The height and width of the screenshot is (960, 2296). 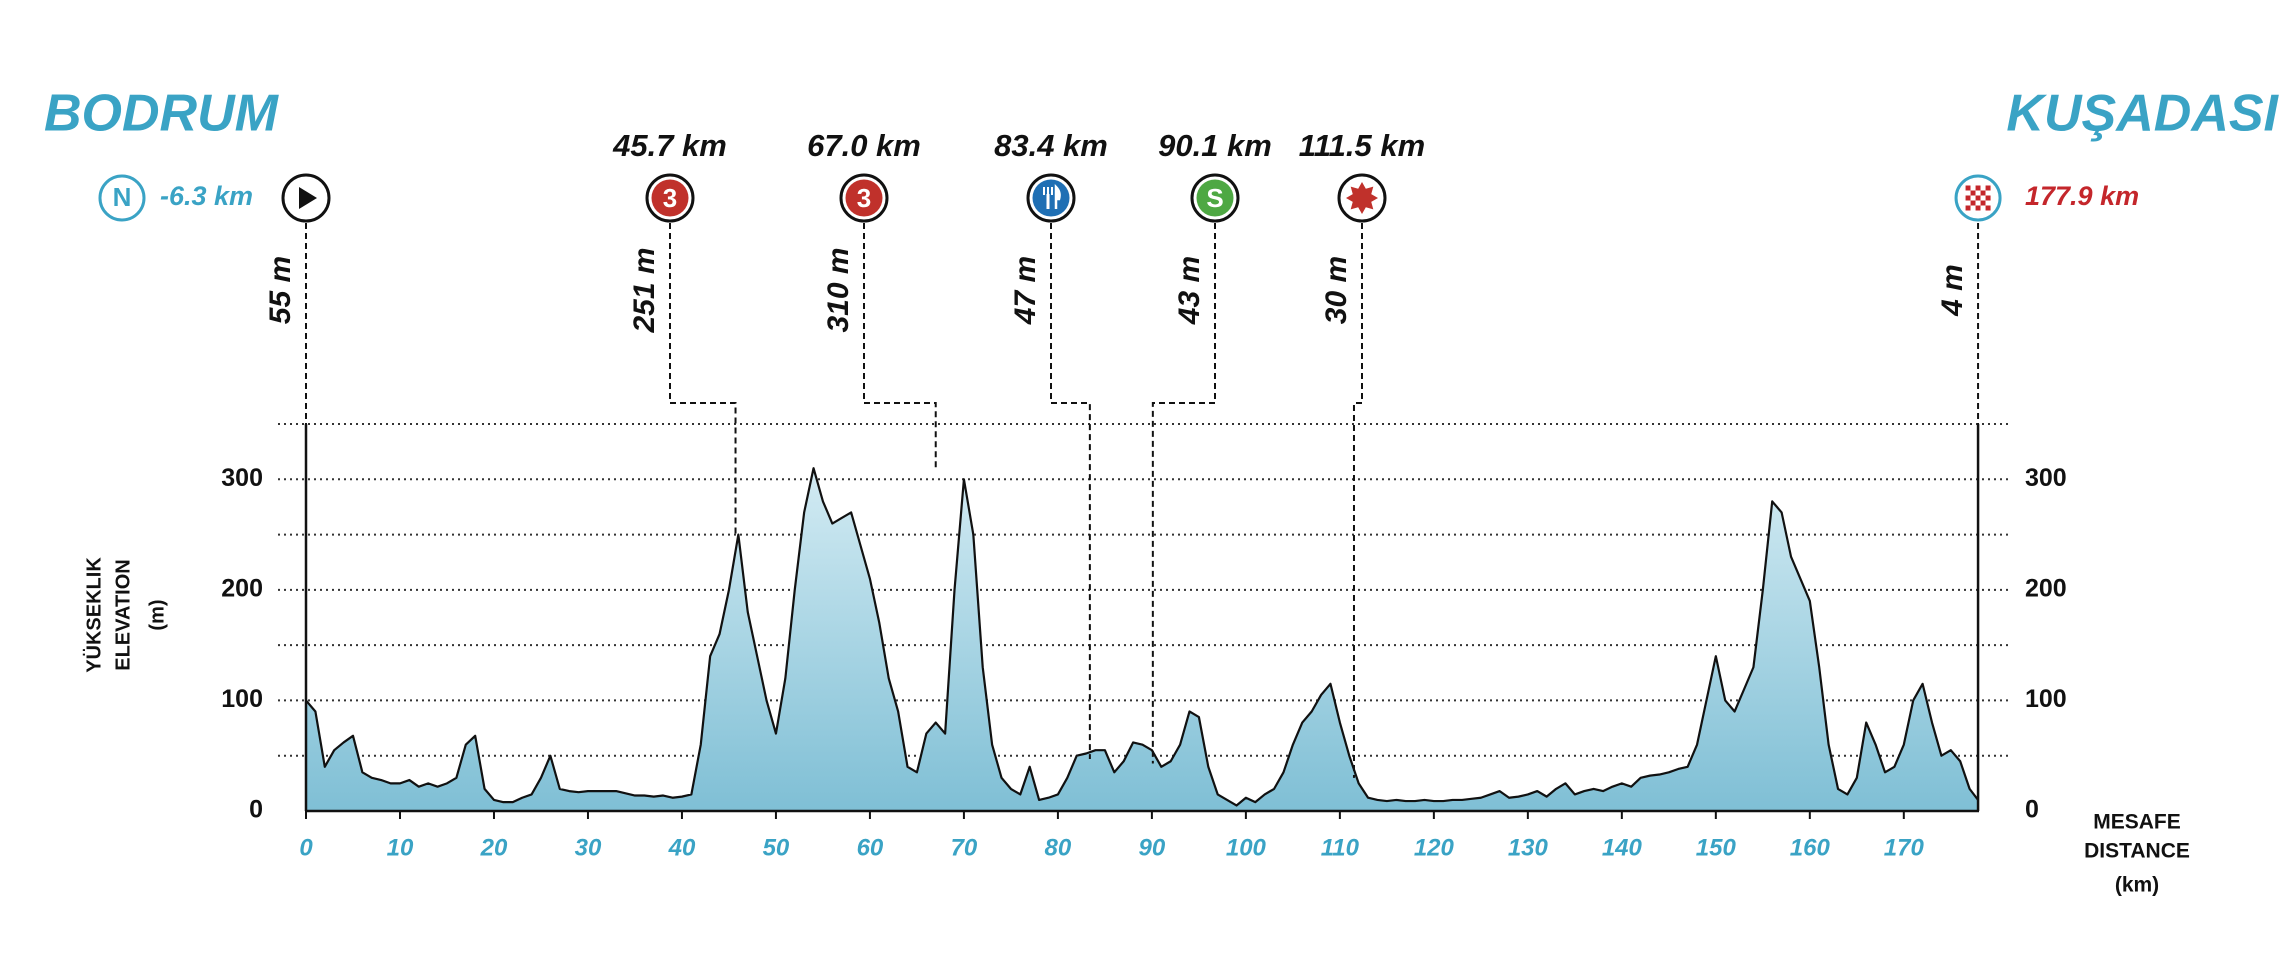 What do you see at coordinates (1716, 847) in the screenshot?
I see `x-tick-label: 150` at bounding box center [1716, 847].